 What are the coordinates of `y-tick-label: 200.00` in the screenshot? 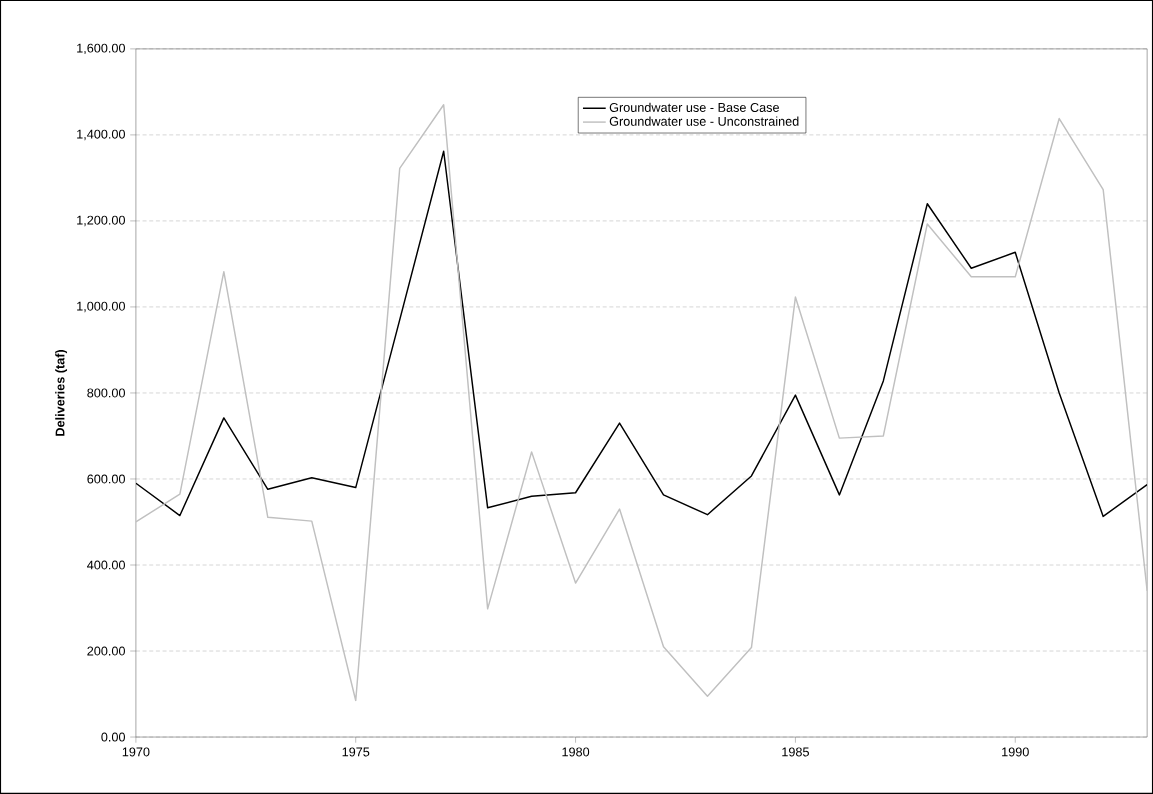 It's located at (106, 651).